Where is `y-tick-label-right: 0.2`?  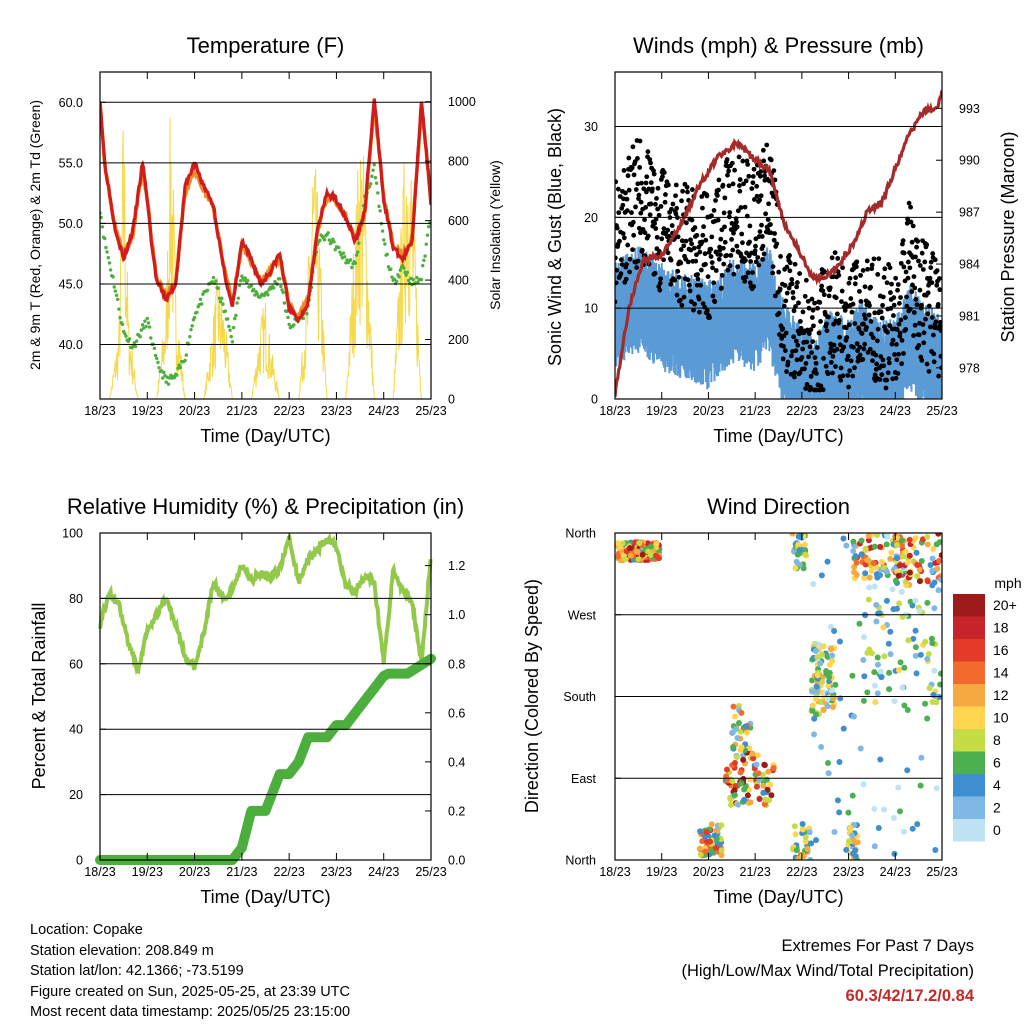 y-tick-label-right: 0.2 is located at coordinates (456, 811).